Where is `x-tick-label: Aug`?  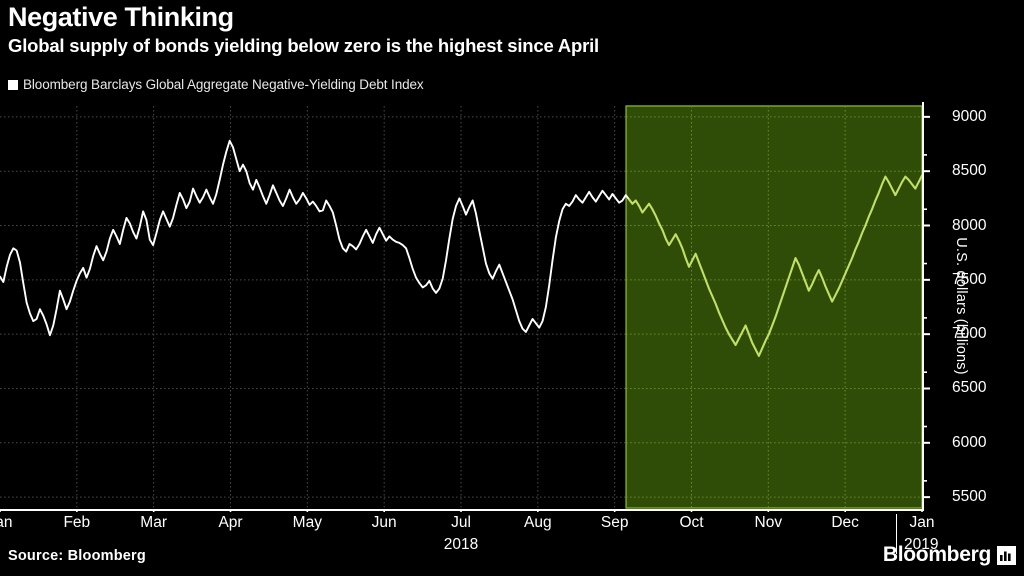 x-tick-label: Aug is located at coordinates (538, 522).